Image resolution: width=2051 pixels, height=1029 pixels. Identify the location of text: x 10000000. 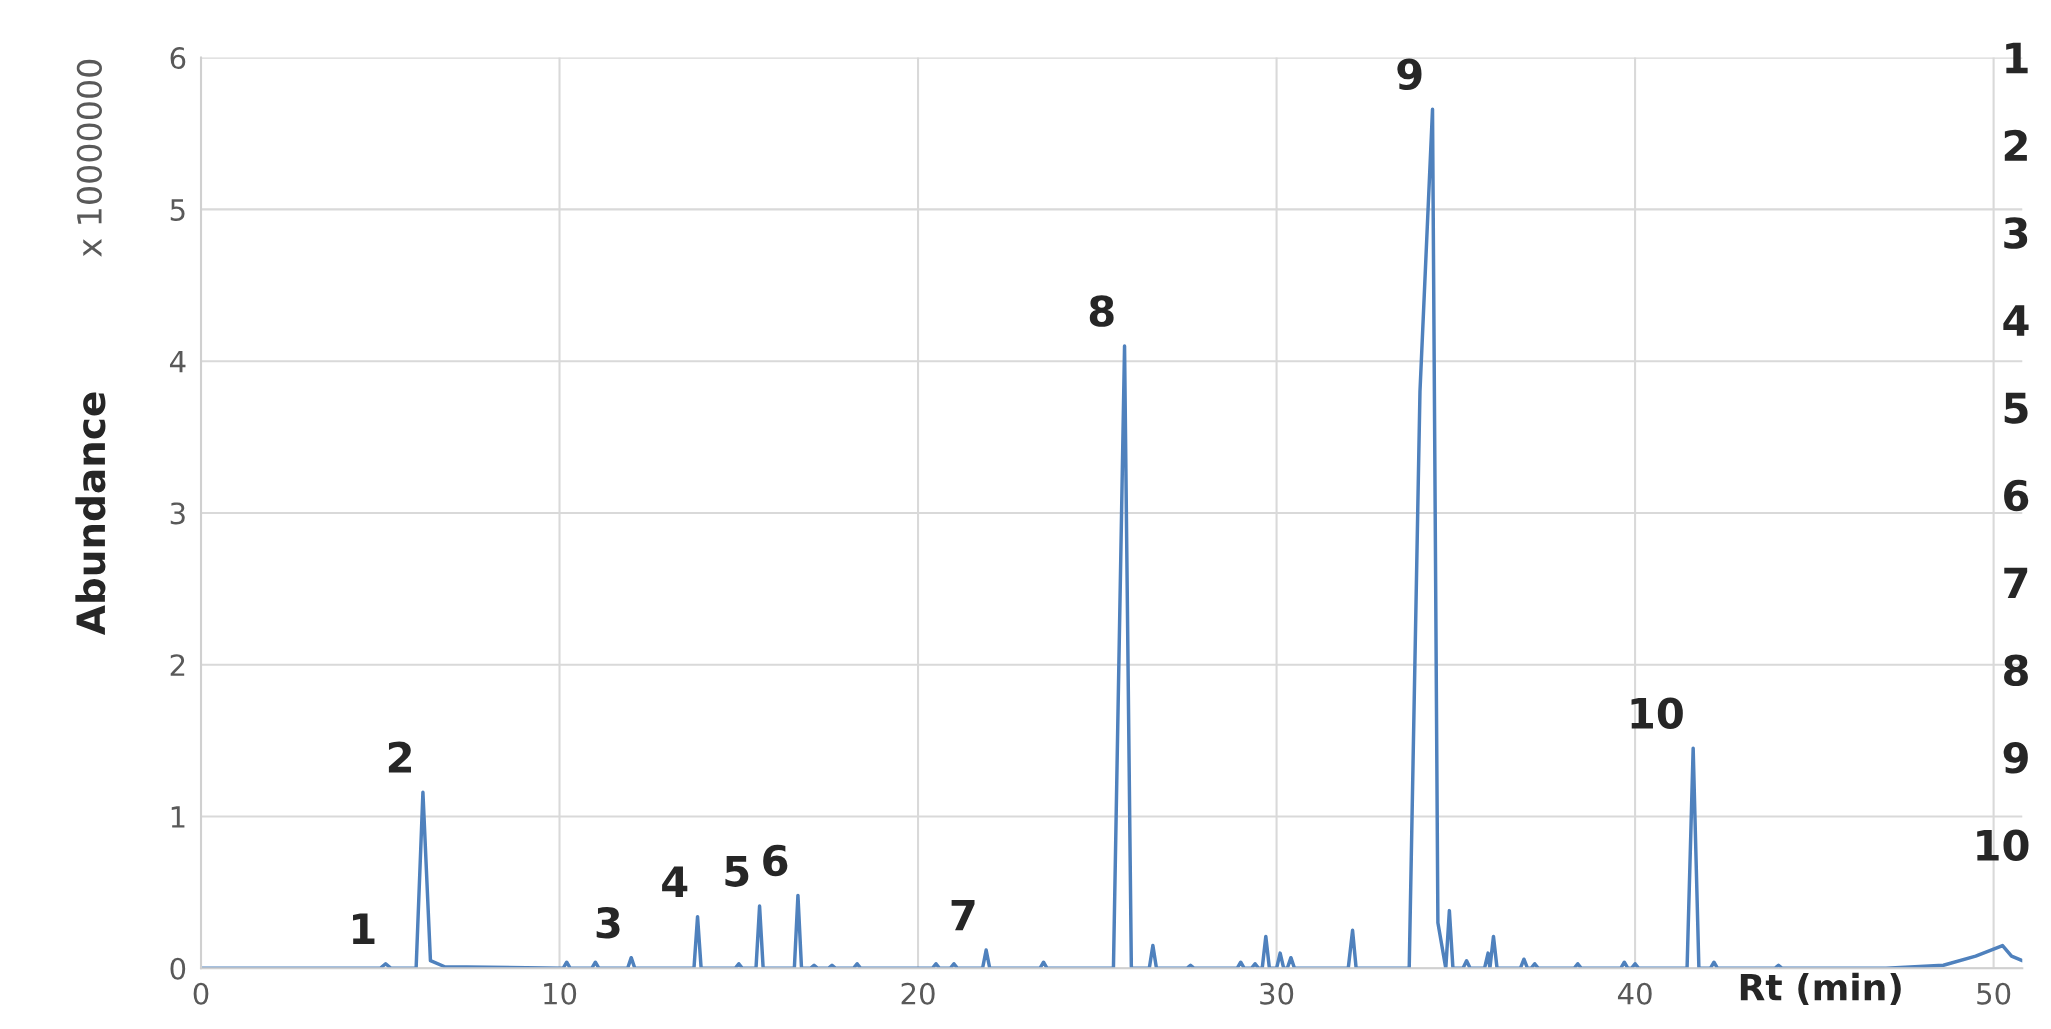
(89, 158).